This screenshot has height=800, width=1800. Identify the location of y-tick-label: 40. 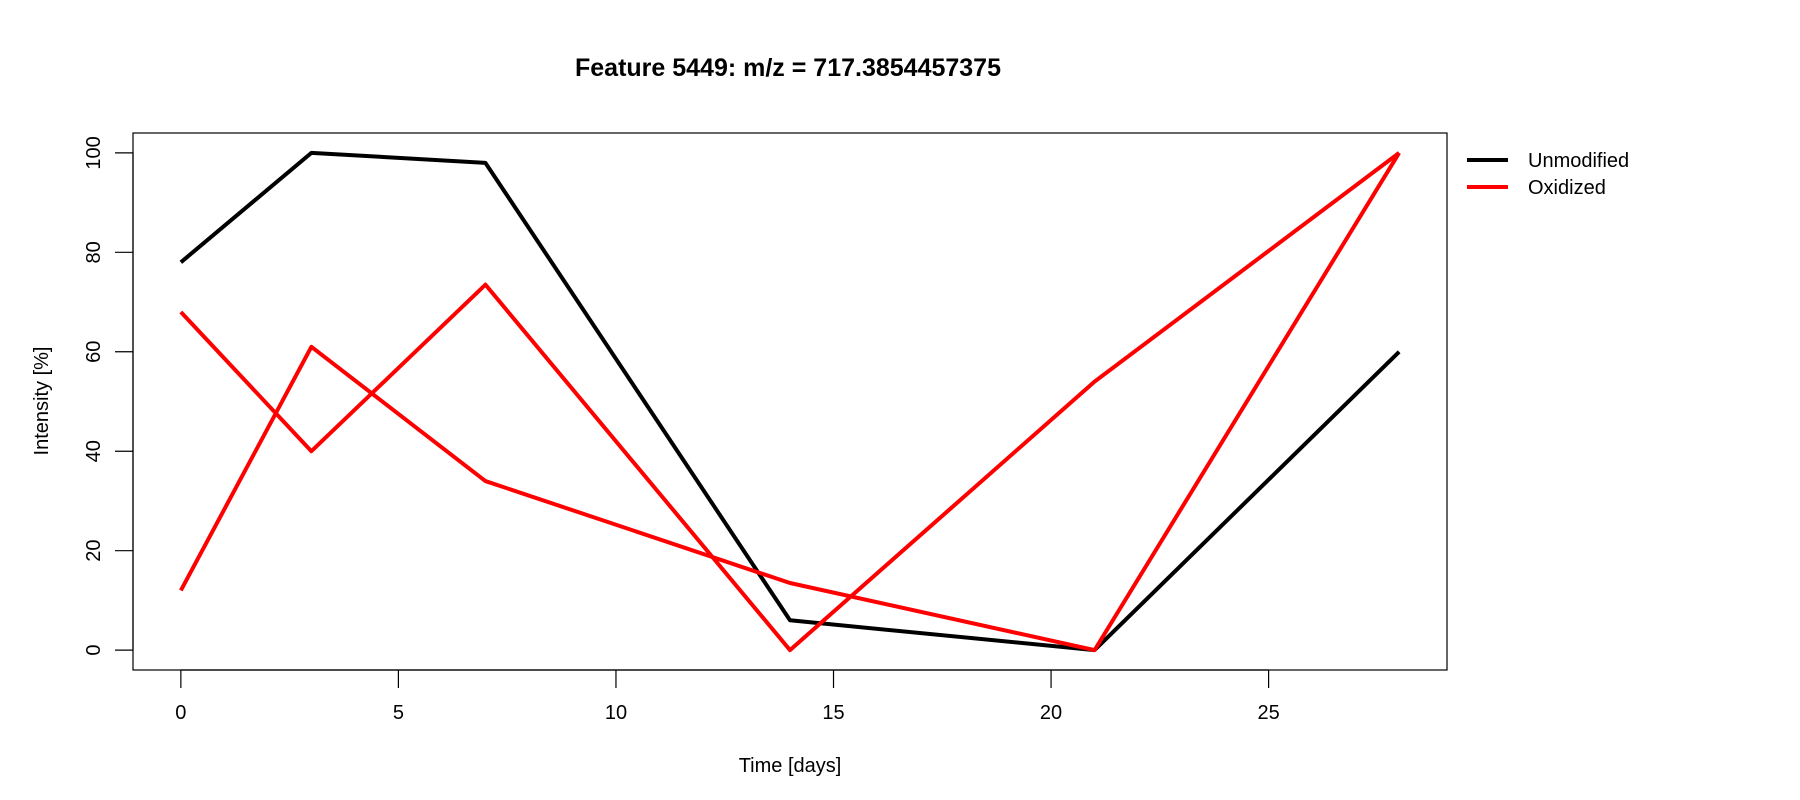
(94, 451).